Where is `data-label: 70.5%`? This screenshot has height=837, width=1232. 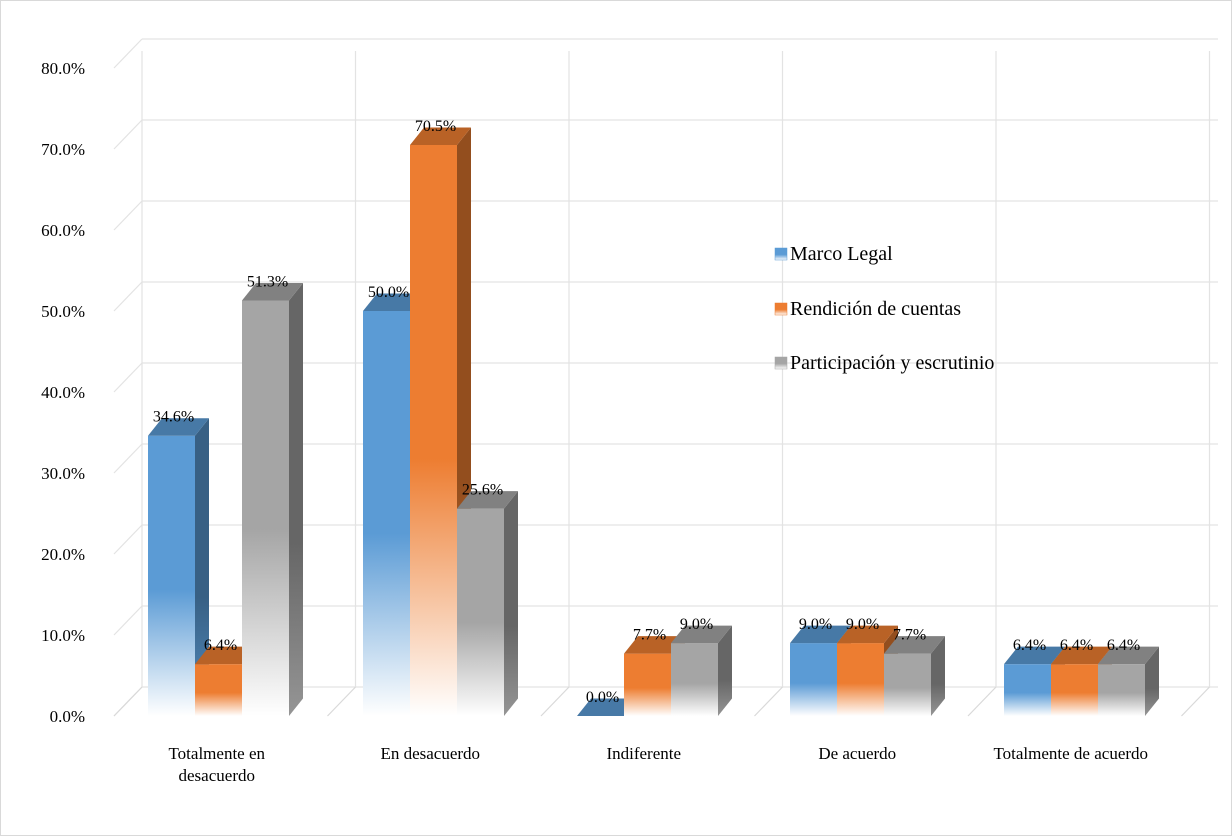
data-label: 70.5% is located at coordinates (435, 126).